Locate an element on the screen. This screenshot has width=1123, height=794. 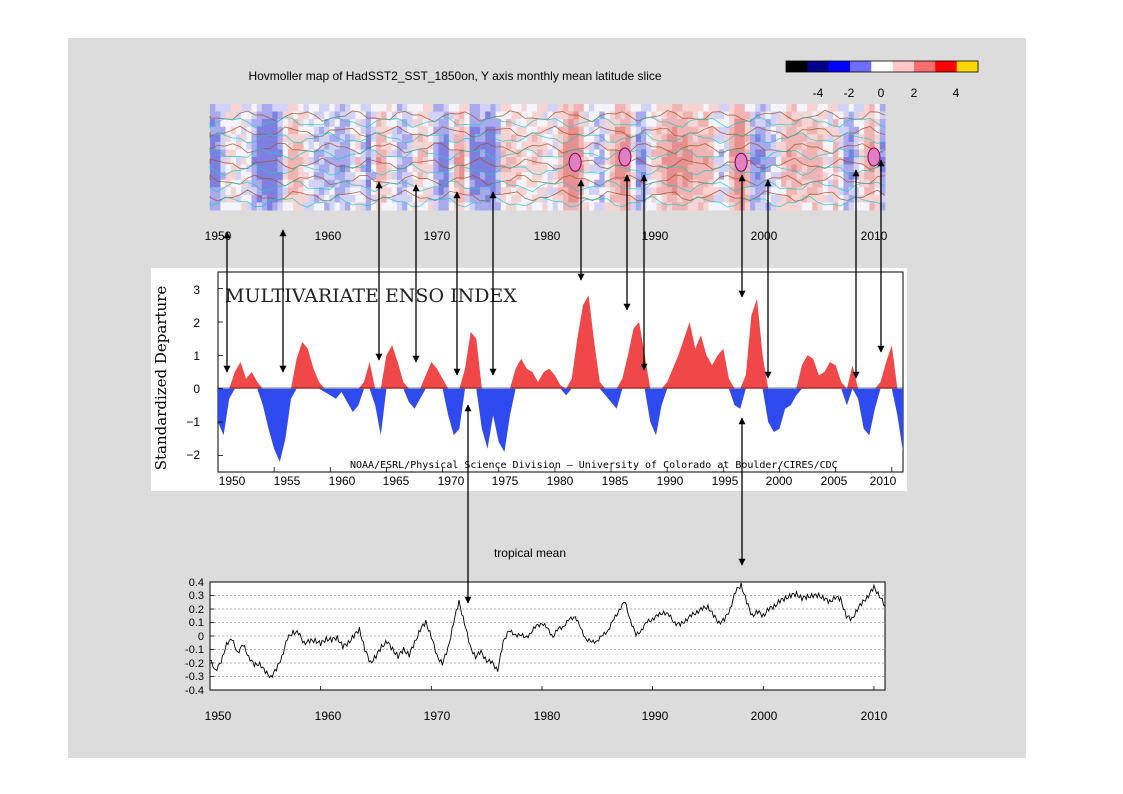
tropical-y-tick: 0.4 is located at coordinates (196, 583).